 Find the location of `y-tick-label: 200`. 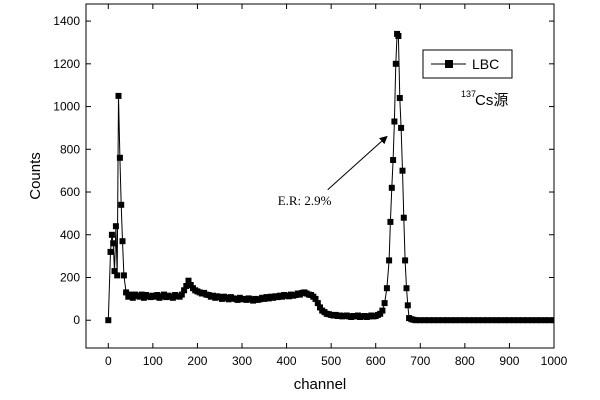

y-tick-label: 200 is located at coordinates (70, 277).